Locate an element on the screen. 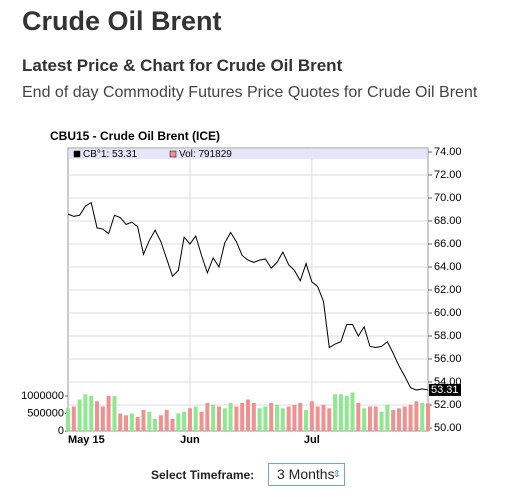  timeframe-label: Select Timeframe: is located at coordinates (203, 475).